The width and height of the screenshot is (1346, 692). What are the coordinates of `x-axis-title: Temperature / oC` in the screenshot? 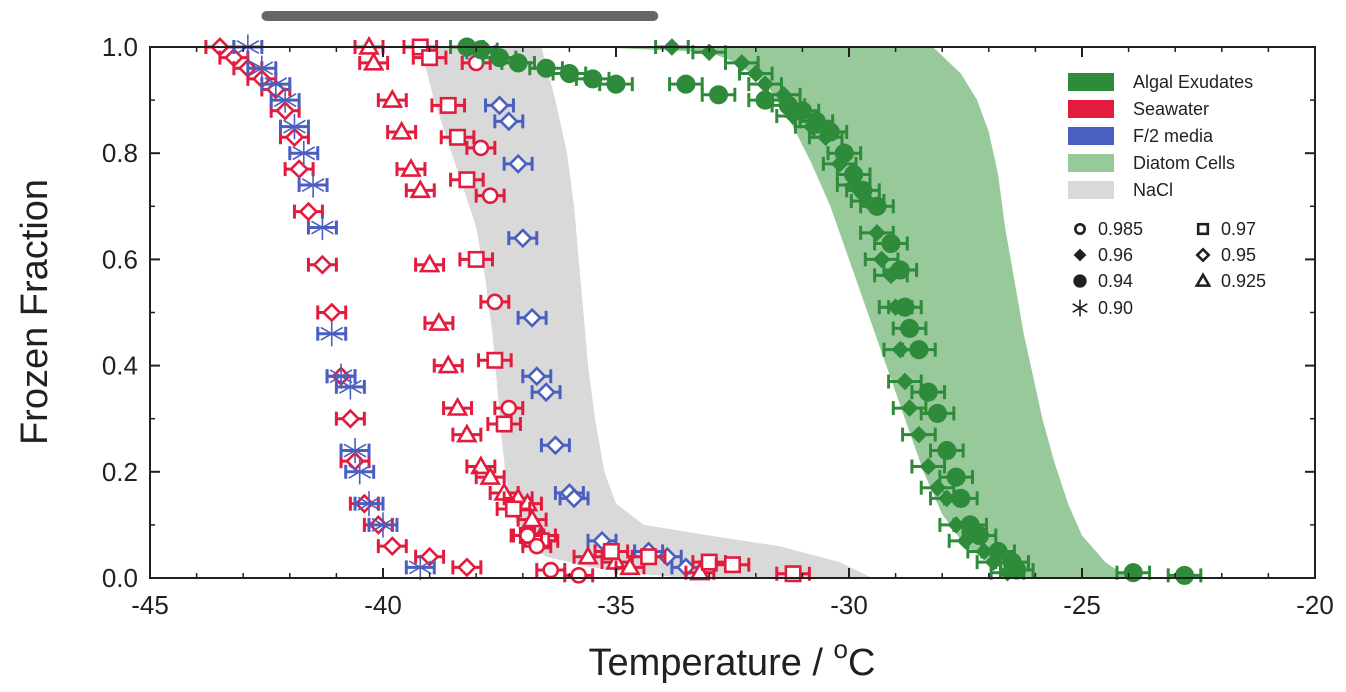 It's located at (732, 659).